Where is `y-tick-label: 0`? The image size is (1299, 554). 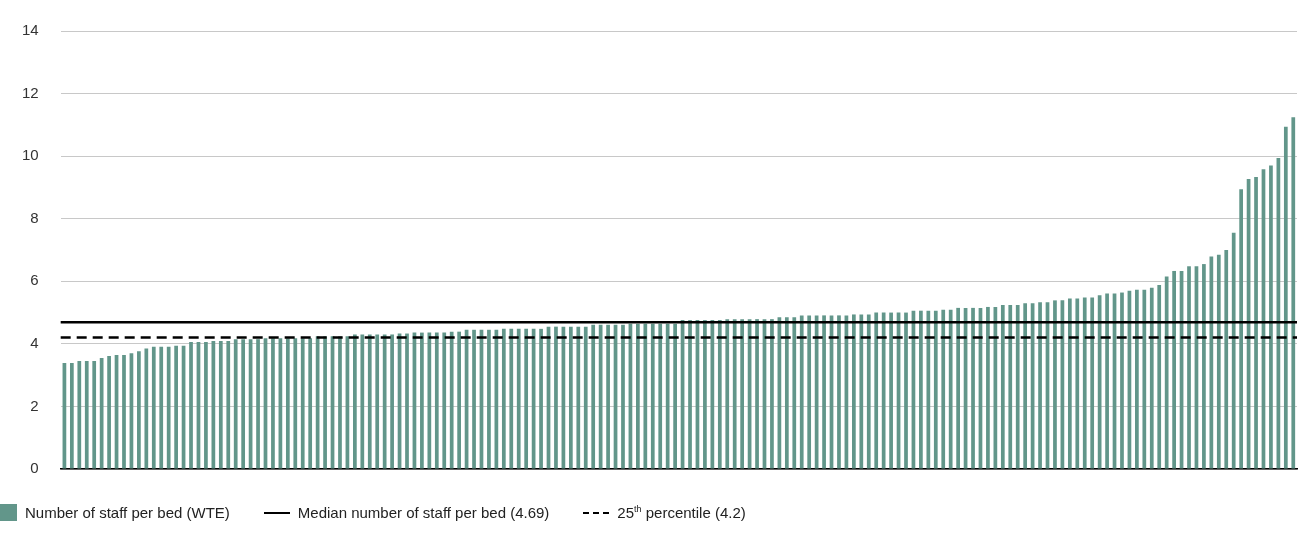
y-tick-label: 0 is located at coordinates (34, 468).